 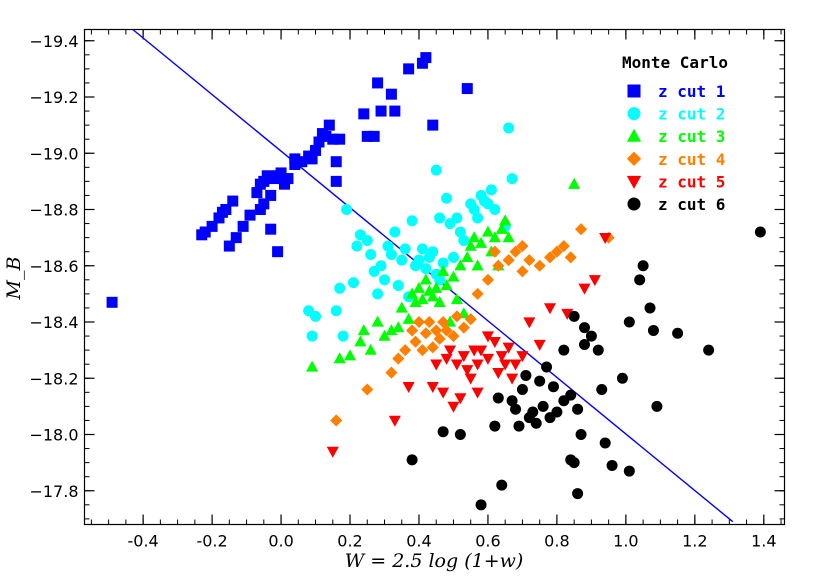 What do you see at coordinates (143, 541) in the screenshot?
I see `x-tick-label: -0.4` at bounding box center [143, 541].